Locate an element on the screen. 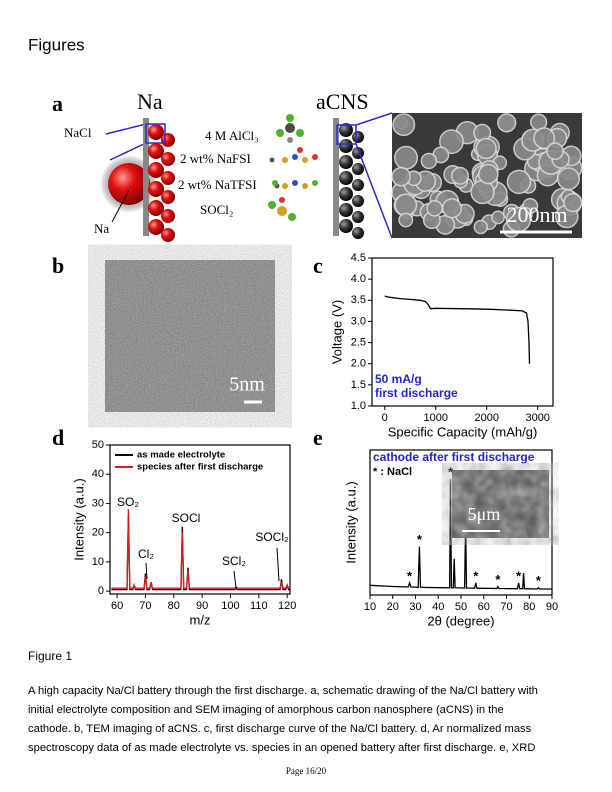  x-tick-label: 100 is located at coordinates (230, 606).